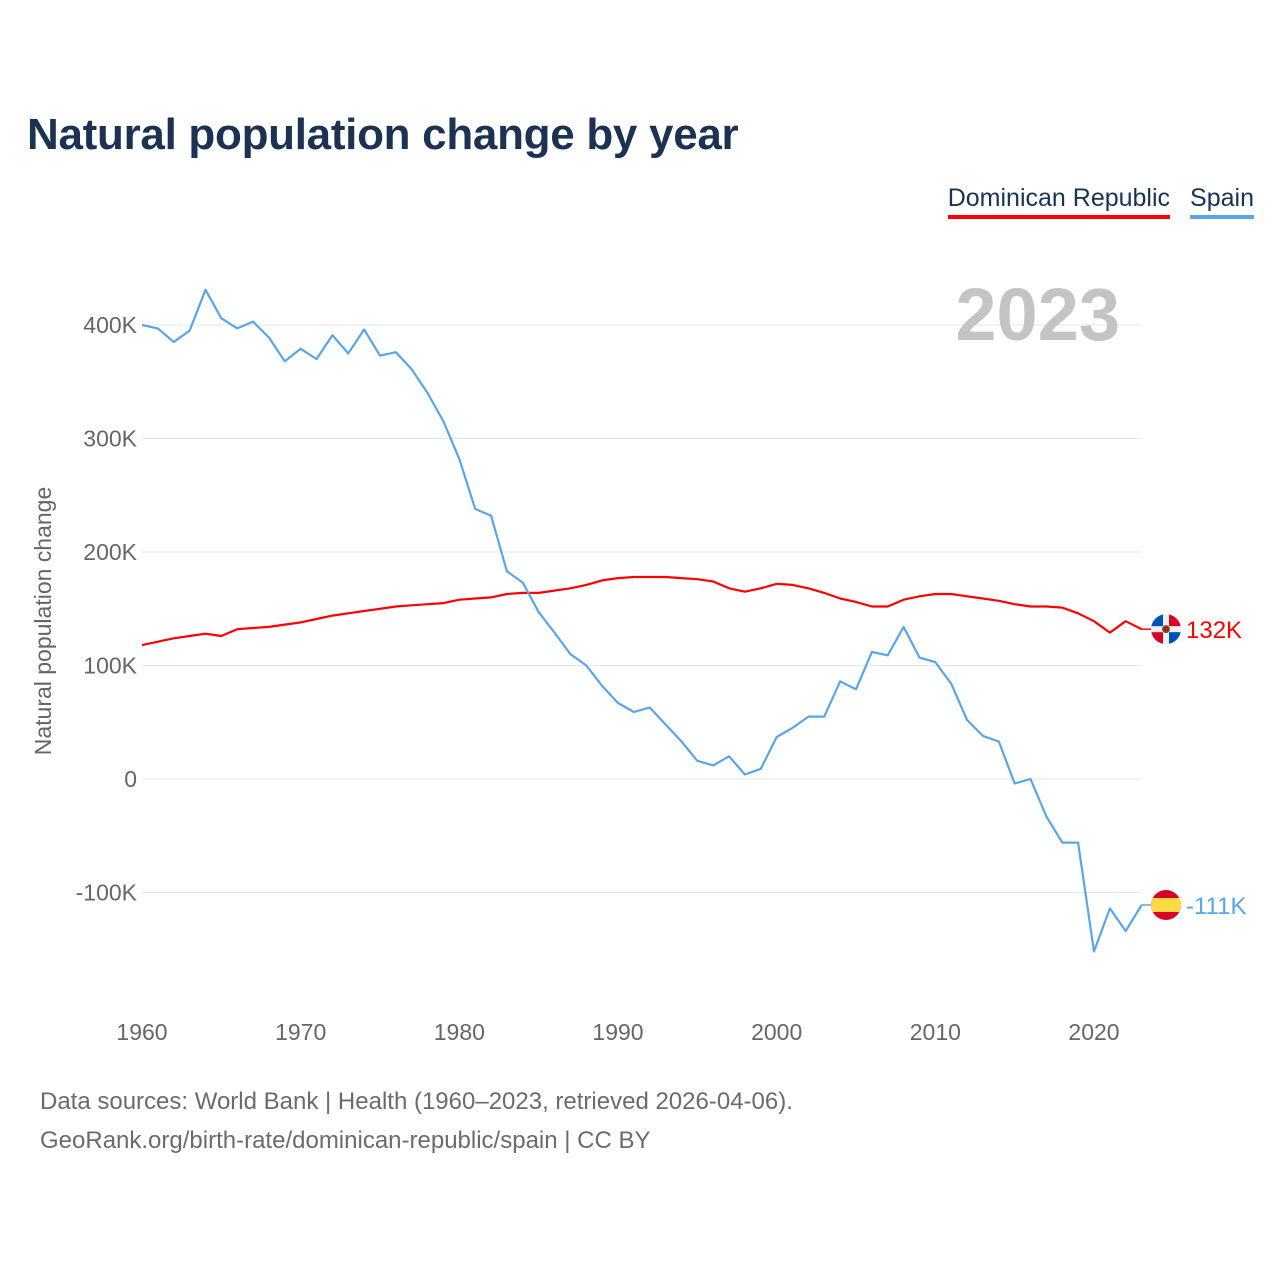 The image size is (1280, 1280). I want to click on y-tick-label: 300K, so click(110, 439).